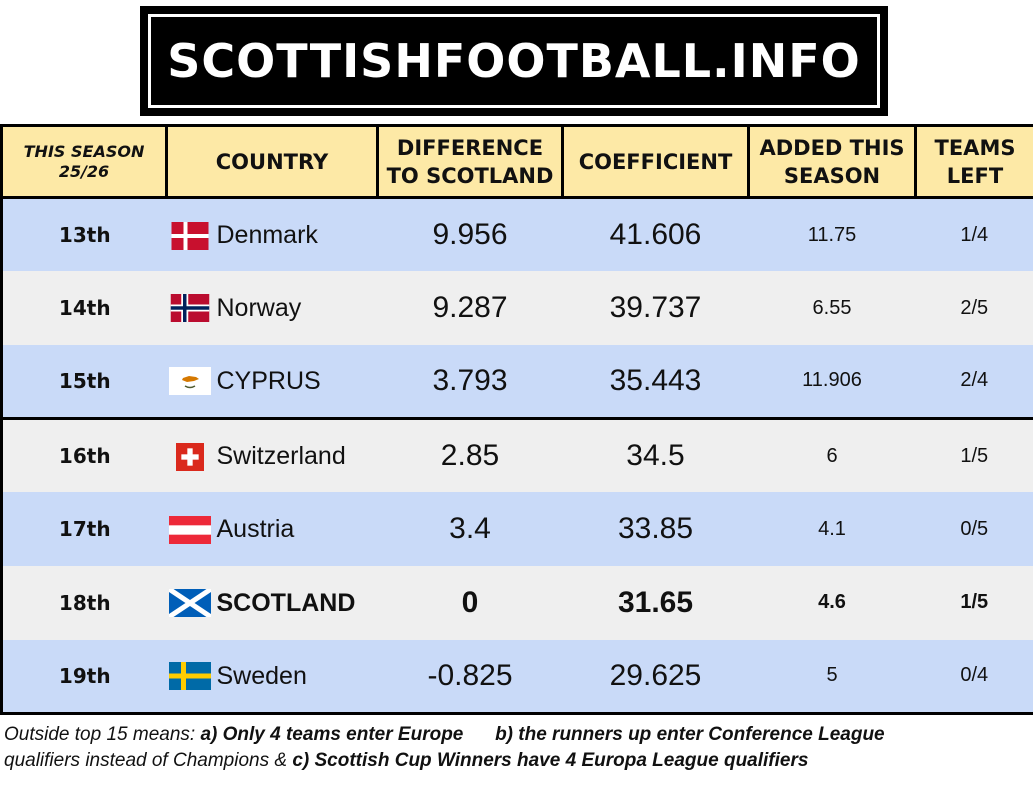 This screenshot has height=787, width=1033. I want to click on country-cell: SCOTLAND, so click(272, 602).